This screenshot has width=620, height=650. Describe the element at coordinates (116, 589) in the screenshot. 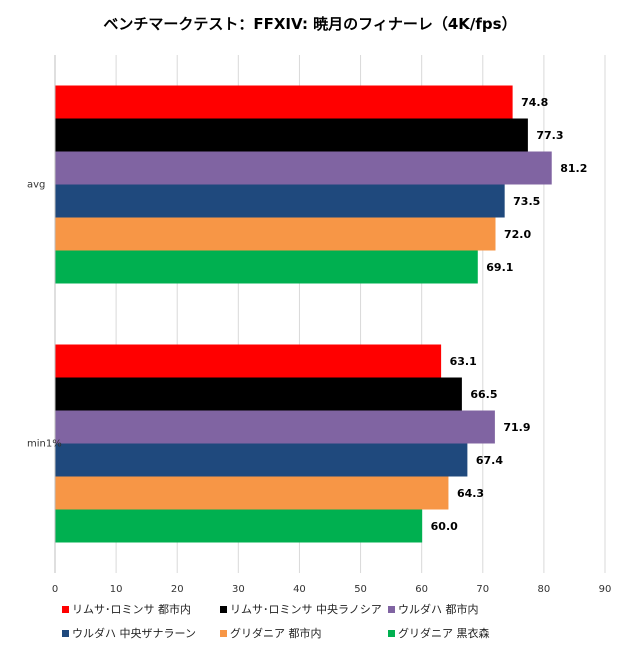

I see `x-tick-label: 10` at that location.